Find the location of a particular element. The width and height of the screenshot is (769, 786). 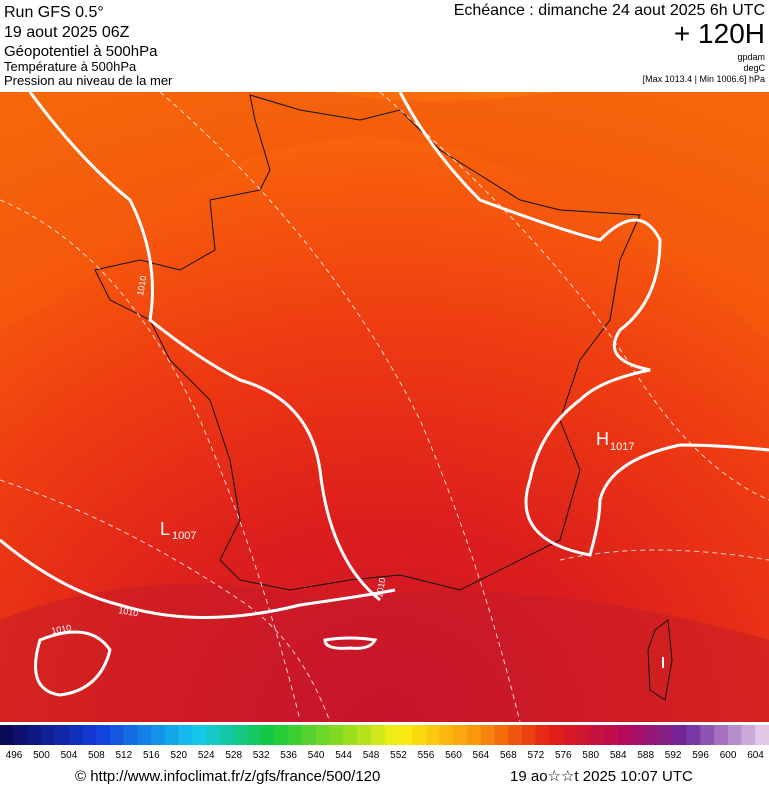

scale-label: 572 is located at coordinates (535, 755).